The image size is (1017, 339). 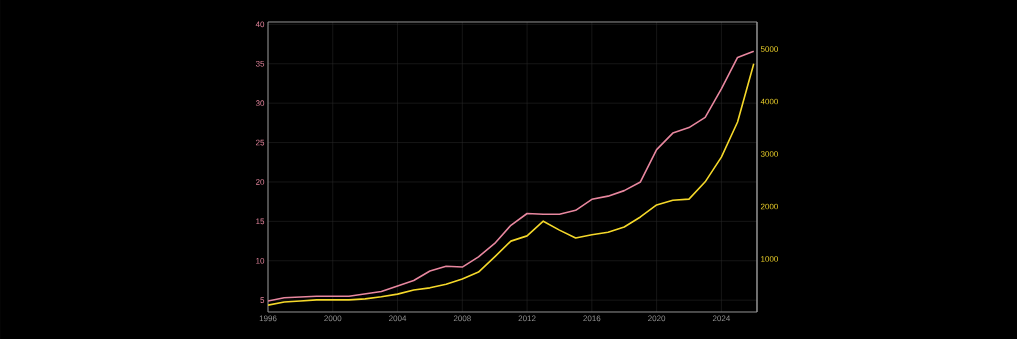 I want to click on x-tick-label: 1996, so click(x=268, y=318).